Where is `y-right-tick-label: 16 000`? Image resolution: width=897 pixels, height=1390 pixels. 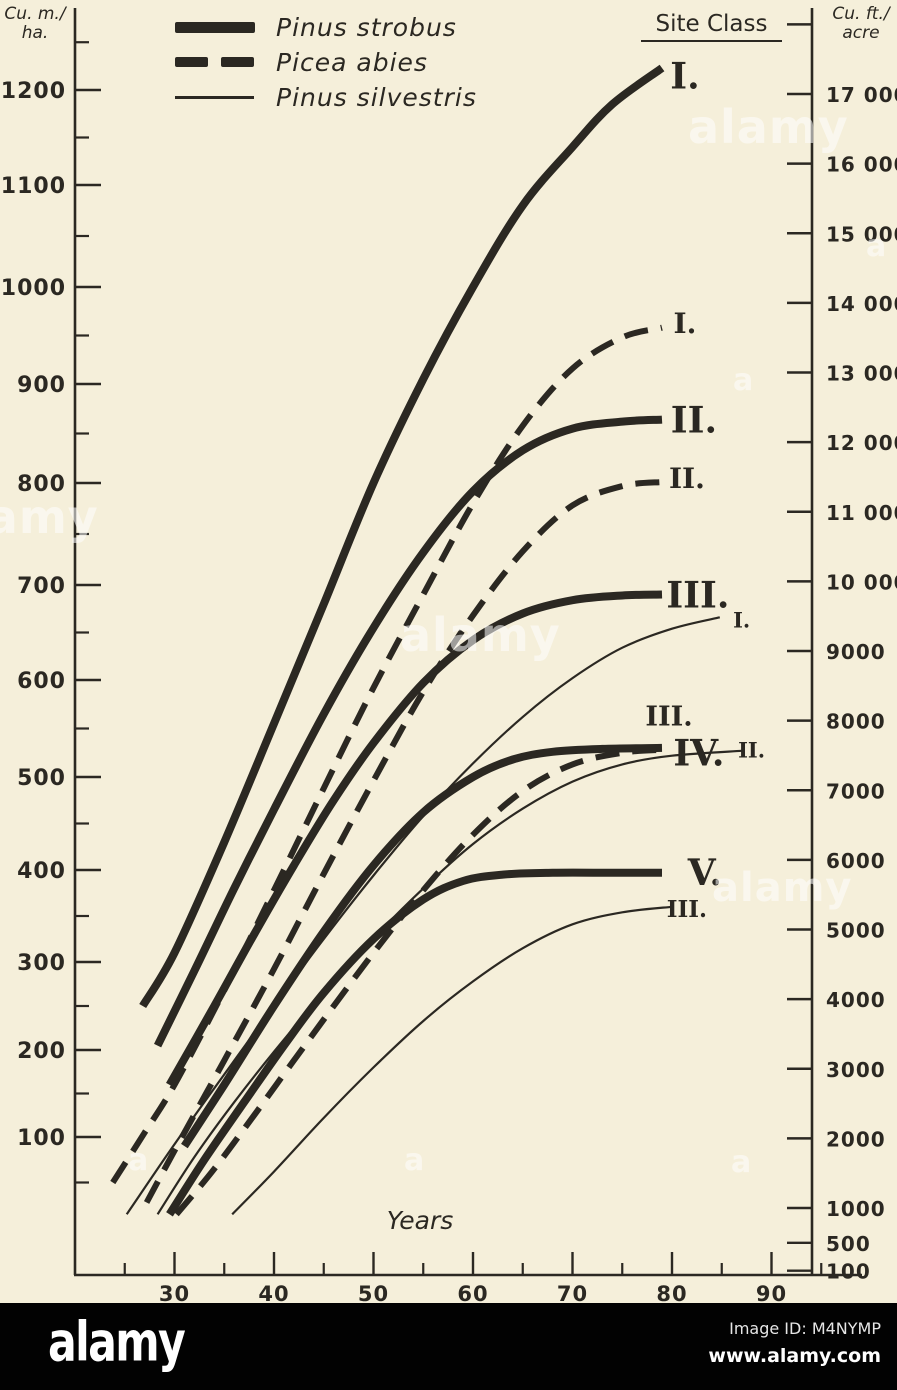
y-right-tick-label: 16 000 is located at coordinates (861, 165).